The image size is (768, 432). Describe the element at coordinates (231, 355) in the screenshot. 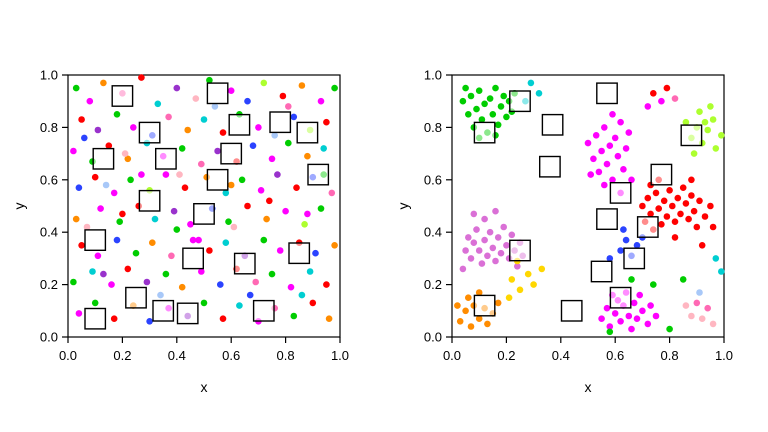

I see `x-tick-label: 0.6` at that location.